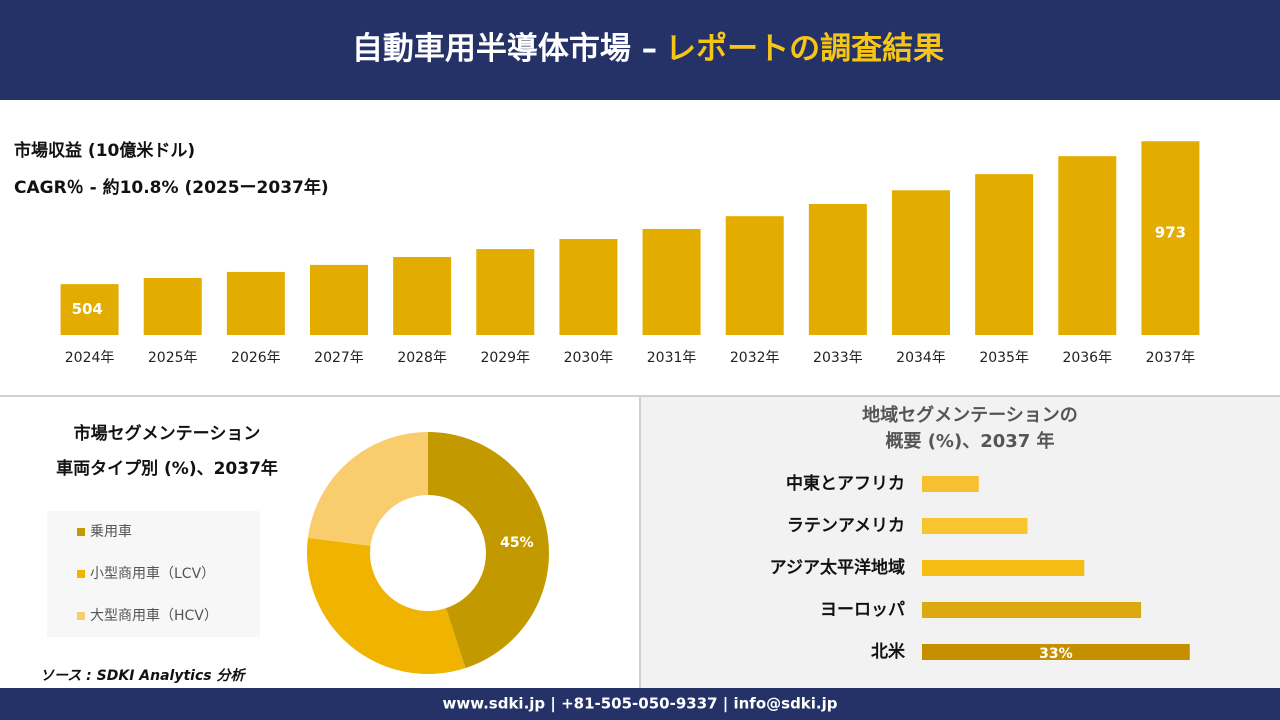 This screenshot has width=1280, height=720. I want to click on x-tick-label: 2029年, so click(505, 358).